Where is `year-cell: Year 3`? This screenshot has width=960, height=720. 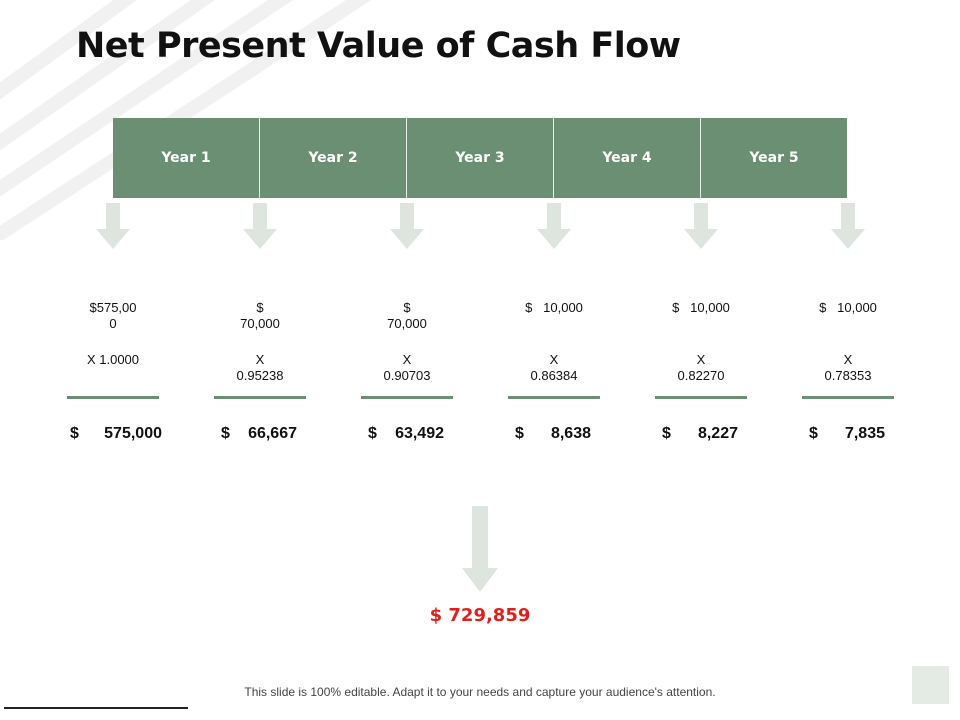 year-cell: Year 3 is located at coordinates (479, 158).